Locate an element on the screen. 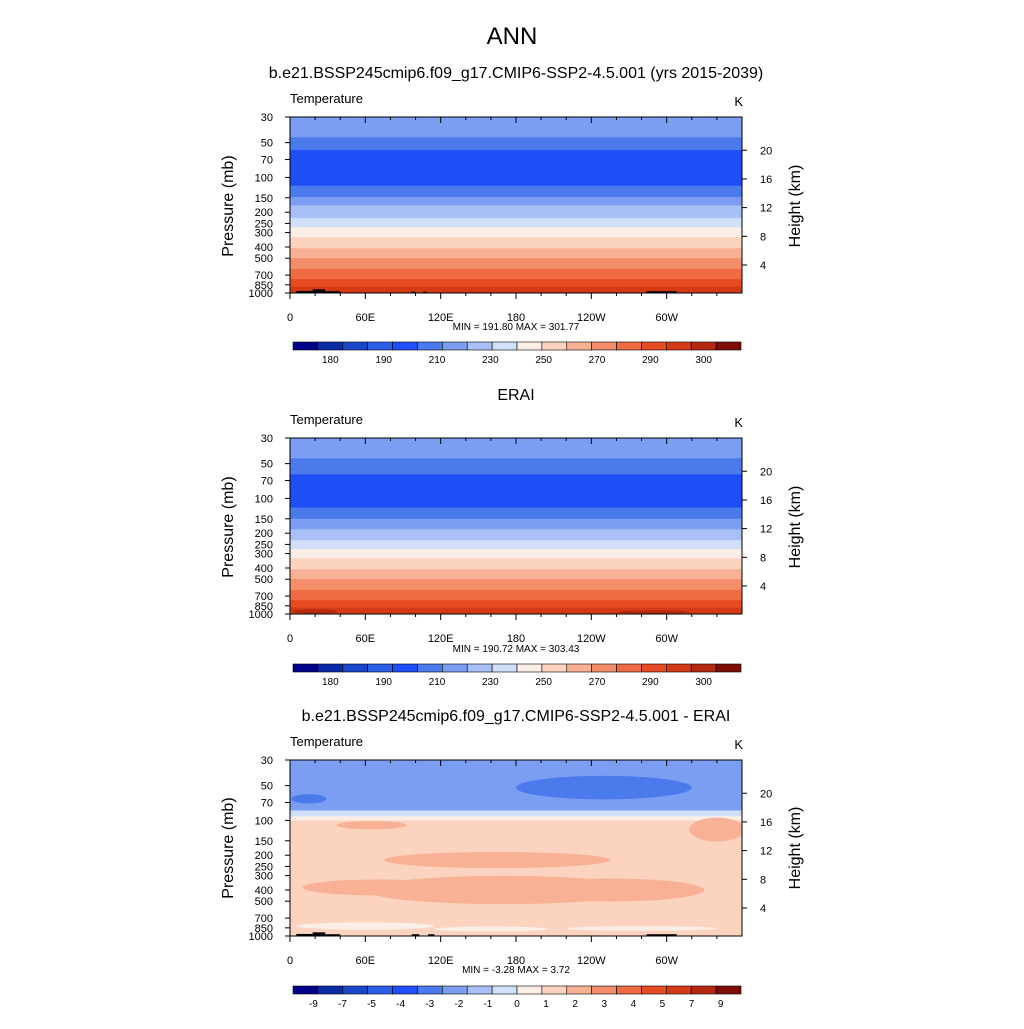  pressure-tick-label: 700 is located at coordinates (264, 597).